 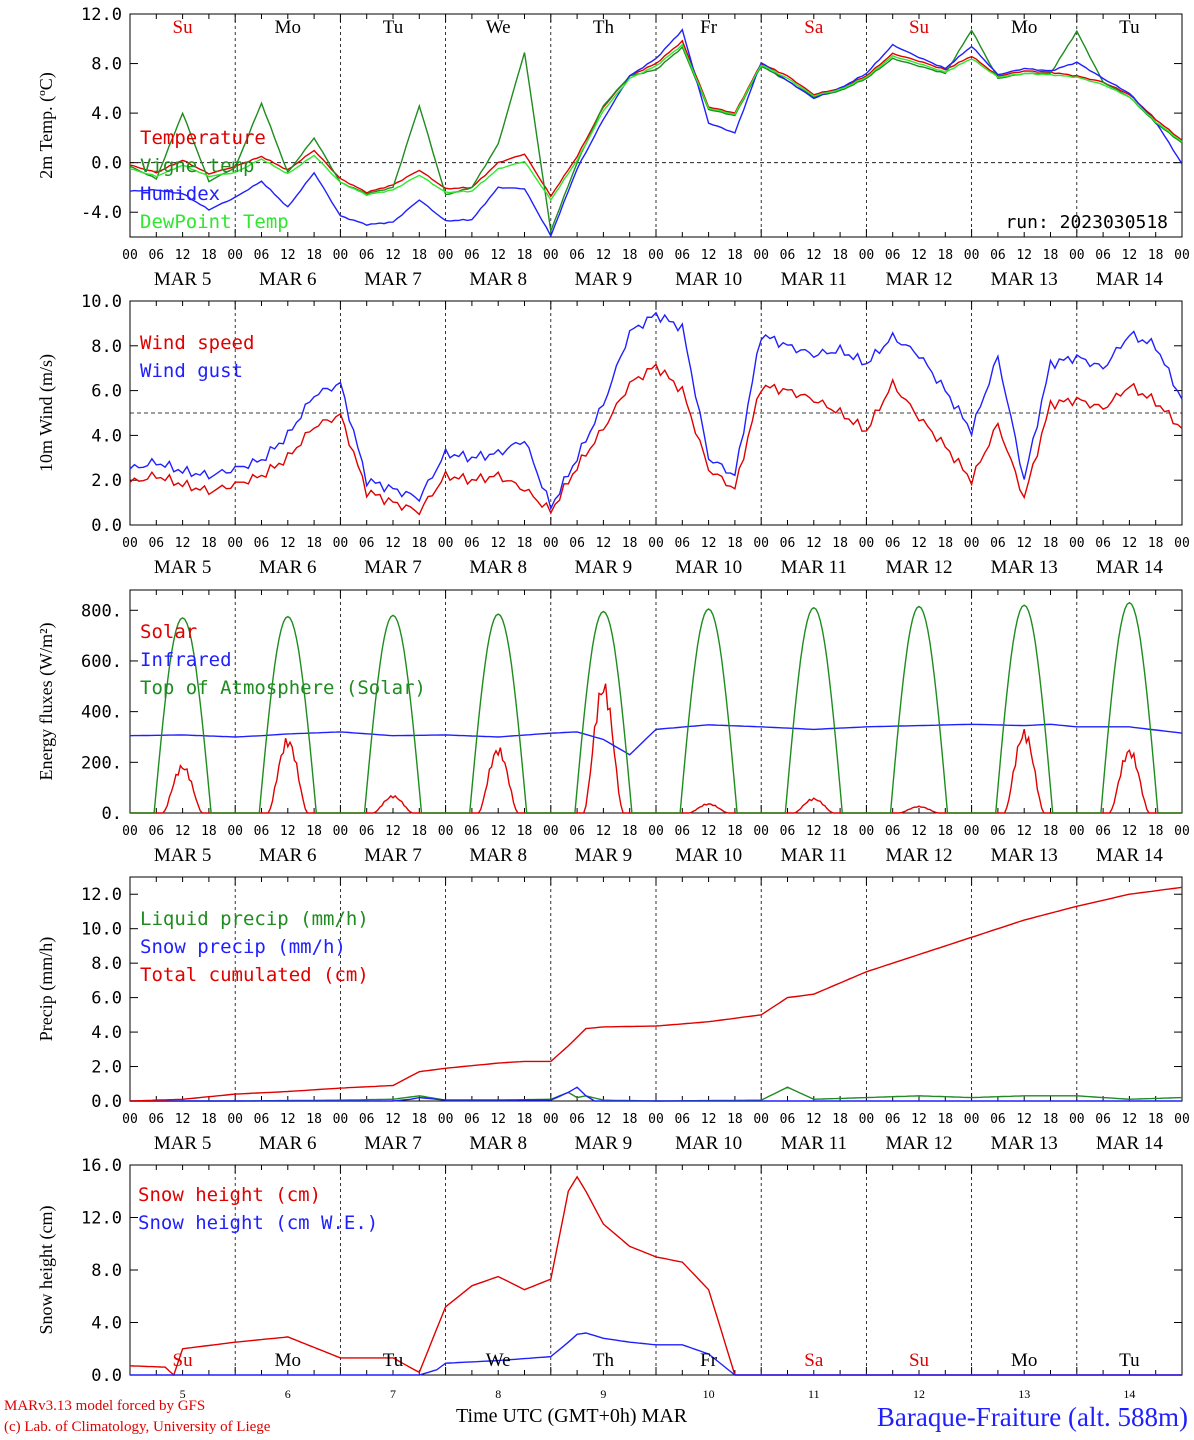 What do you see at coordinates (656, 131) in the screenshot?
I see `series-line-vigne-temp` at bounding box center [656, 131].